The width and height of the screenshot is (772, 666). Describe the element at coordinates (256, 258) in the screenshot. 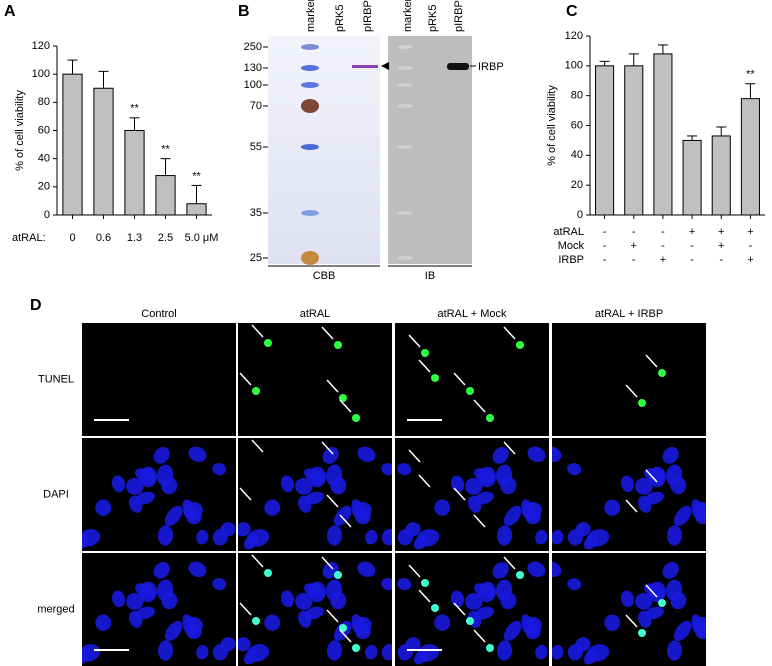

I see `marker-size: 25` at that location.